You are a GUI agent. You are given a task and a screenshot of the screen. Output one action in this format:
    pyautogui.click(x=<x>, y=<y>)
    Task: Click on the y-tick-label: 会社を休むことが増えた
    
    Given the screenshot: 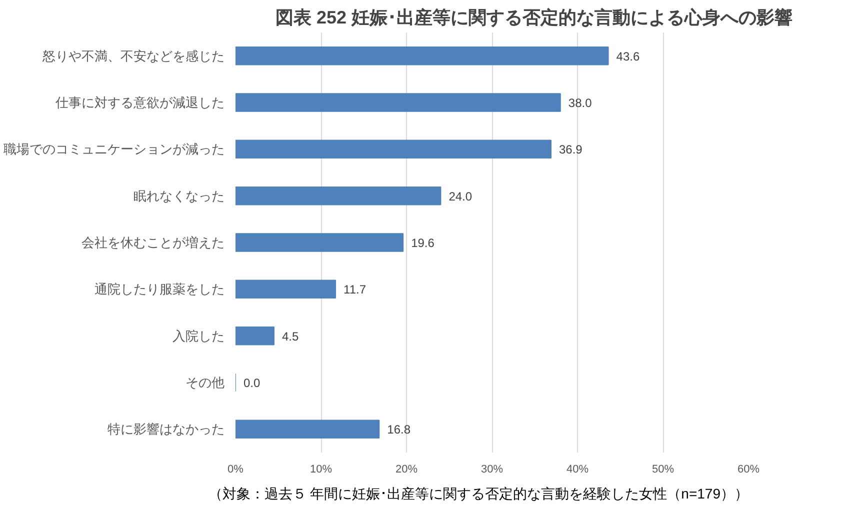 What is the action you would take?
    pyautogui.click(x=153, y=242)
    